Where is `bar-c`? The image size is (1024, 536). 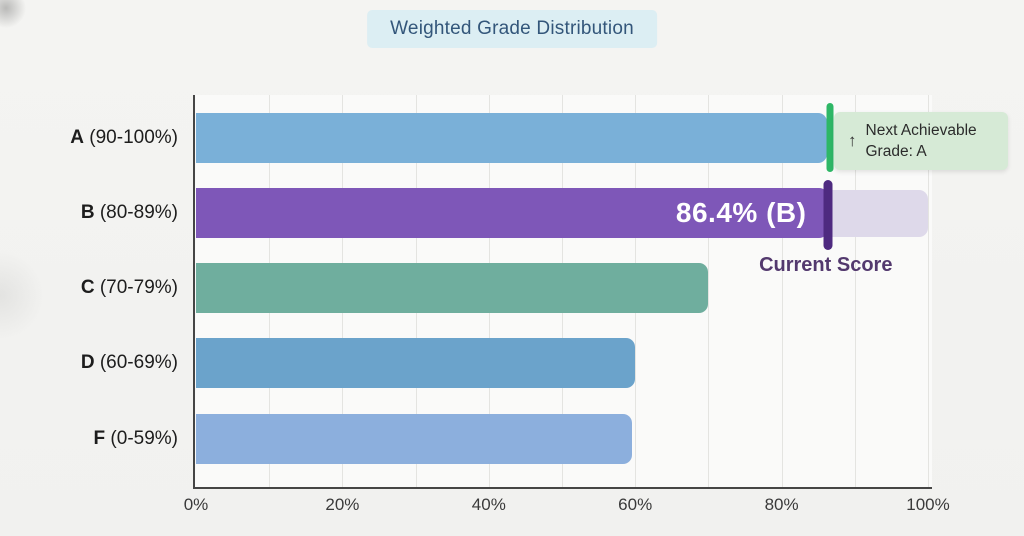
bar-c is located at coordinates (452, 288).